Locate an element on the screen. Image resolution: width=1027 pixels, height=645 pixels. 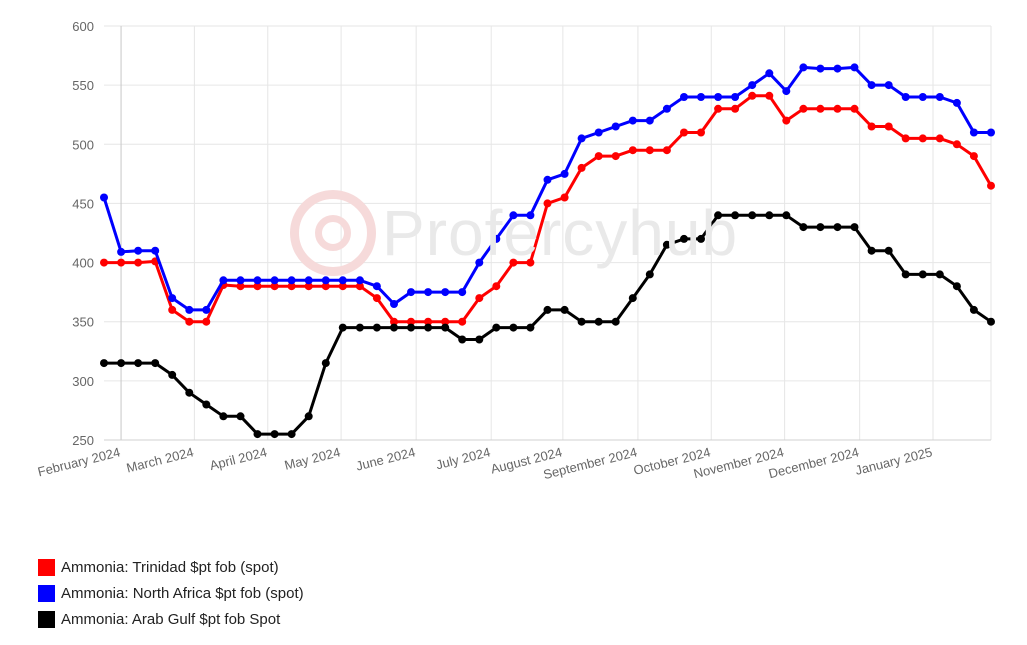
x-tick-label: January 2025 is located at coordinates (894, 461).